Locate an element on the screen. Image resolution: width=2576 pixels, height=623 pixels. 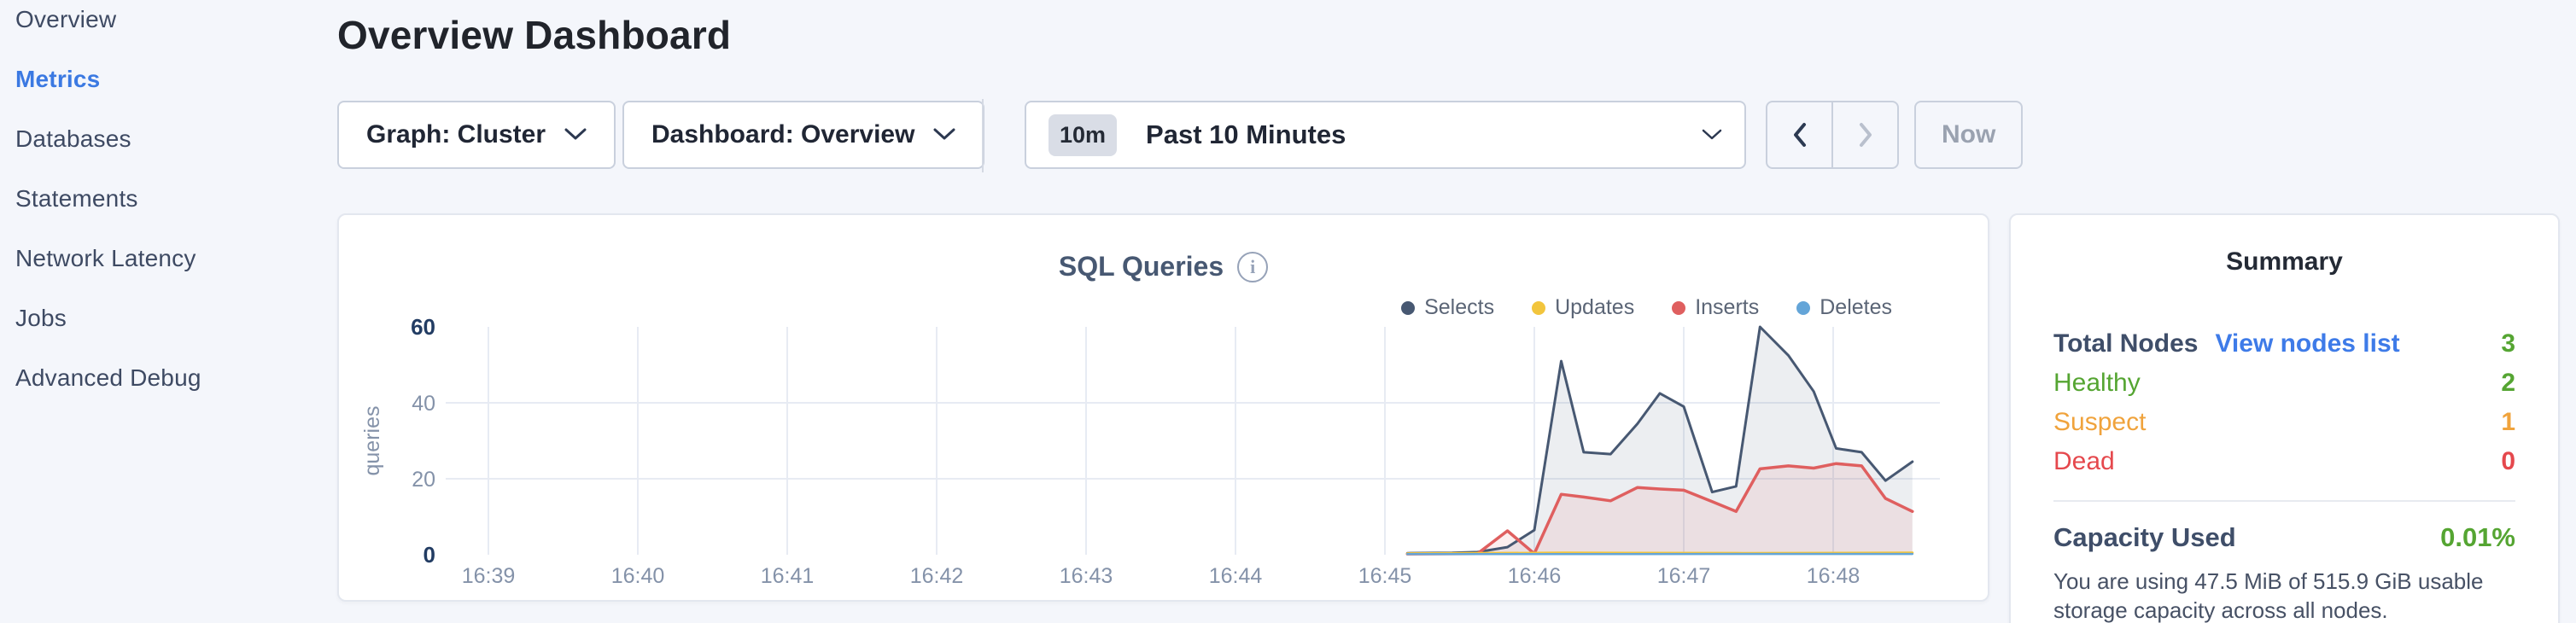
svg-text: 16:39 is located at coordinates (489, 576).